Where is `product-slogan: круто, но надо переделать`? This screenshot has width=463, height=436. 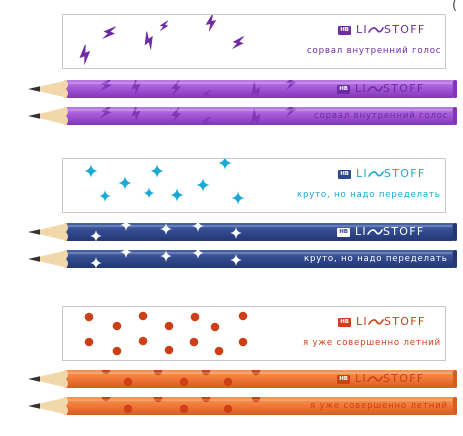
product-slogan: круто, но надо переделать is located at coordinates (369, 195).